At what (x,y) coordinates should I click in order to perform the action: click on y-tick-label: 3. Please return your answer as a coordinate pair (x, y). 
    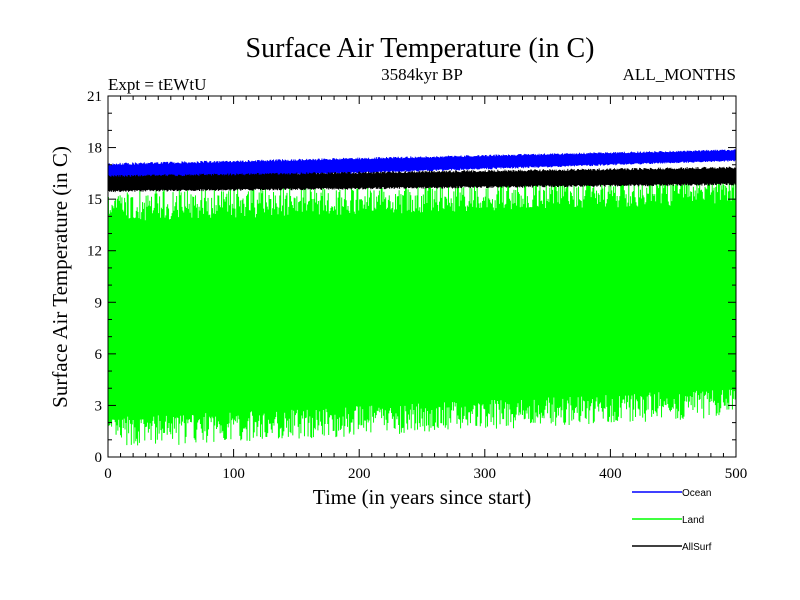
    Looking at the image, I should click on (99, 406).